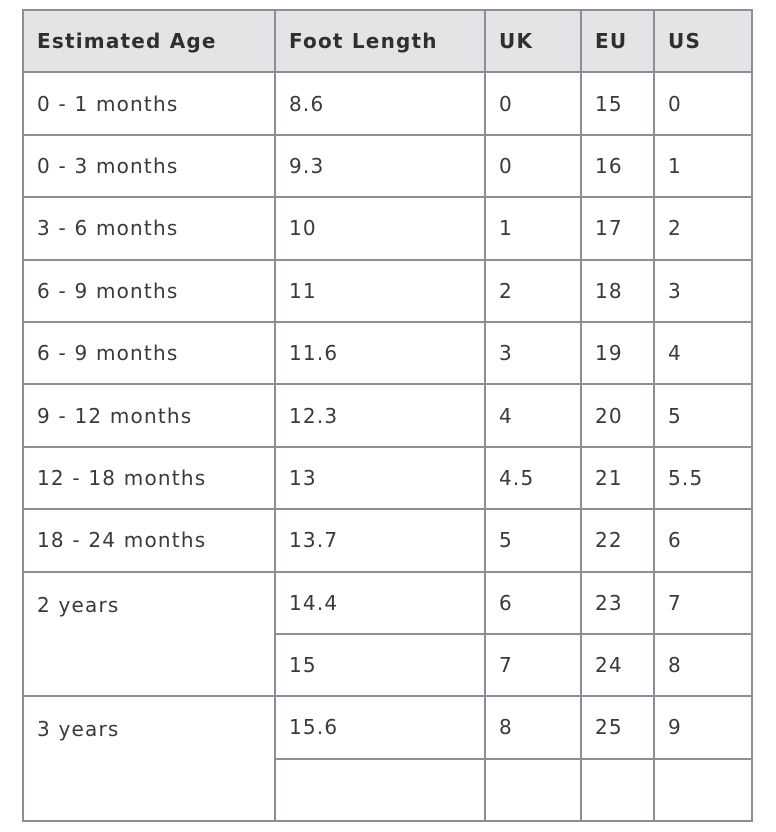 The image size is (776, 832). Describe the element at coordinates (703, 790) in the screenshot. I see `cell-us` at that location.